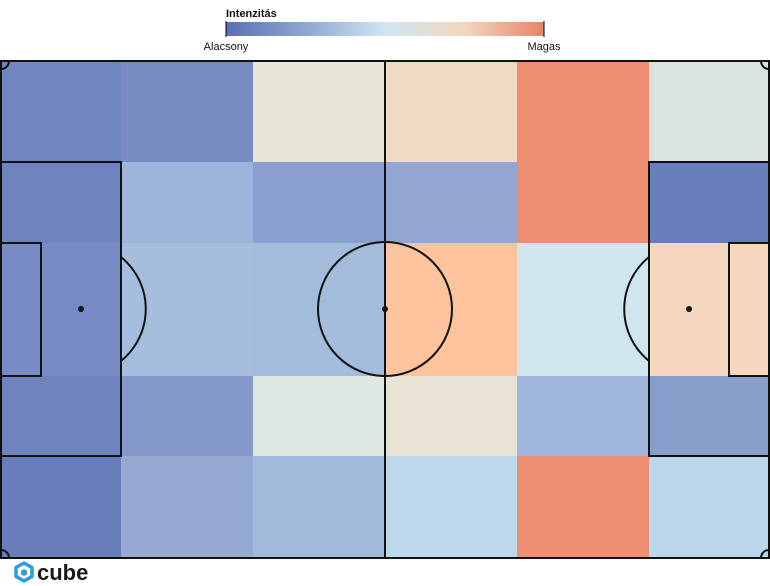 Image resolution: width=770 pixels, height=586 pixels. Describe the element at coordinates (251, 14) in the screenshot. I see `legend-title: Intenzitás` at that location.